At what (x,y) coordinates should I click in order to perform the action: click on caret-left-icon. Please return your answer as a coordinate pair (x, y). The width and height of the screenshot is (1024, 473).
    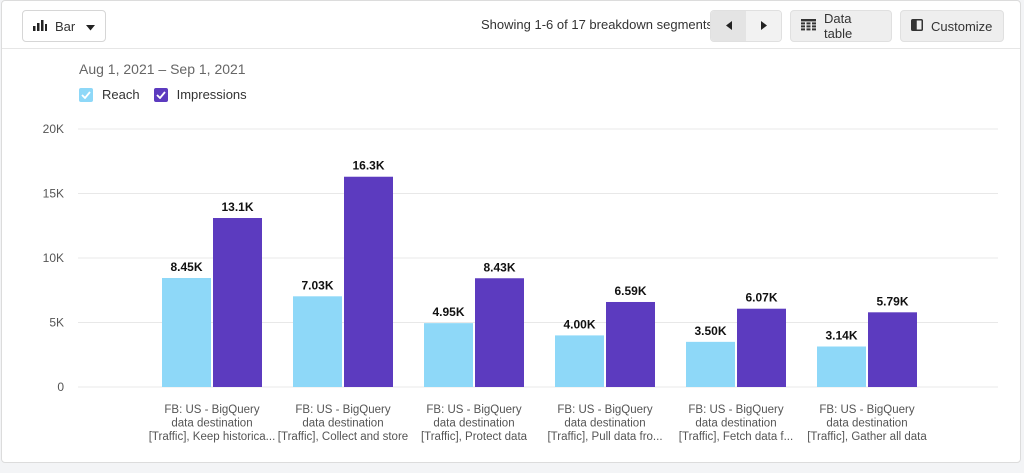
    Looking at the image, I should click on (728, 26).